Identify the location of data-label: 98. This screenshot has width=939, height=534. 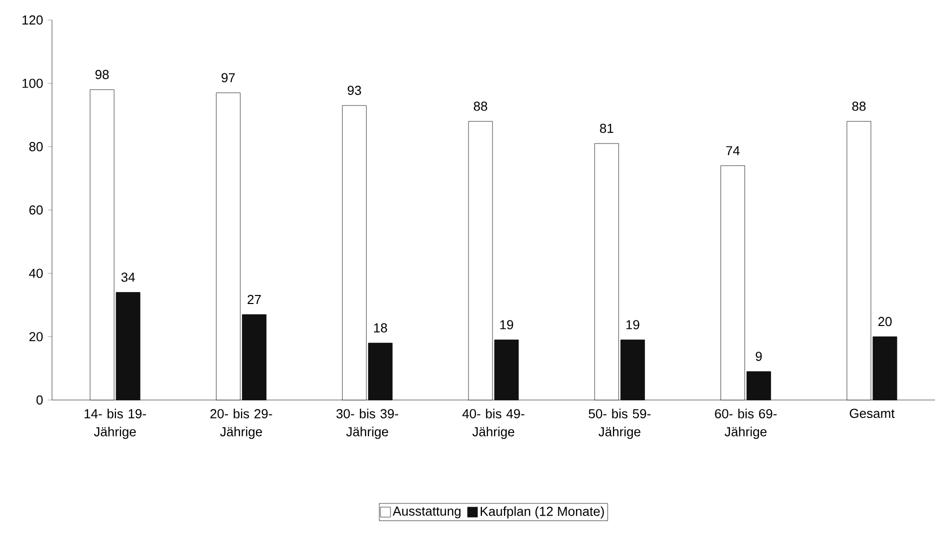
(102, 75).